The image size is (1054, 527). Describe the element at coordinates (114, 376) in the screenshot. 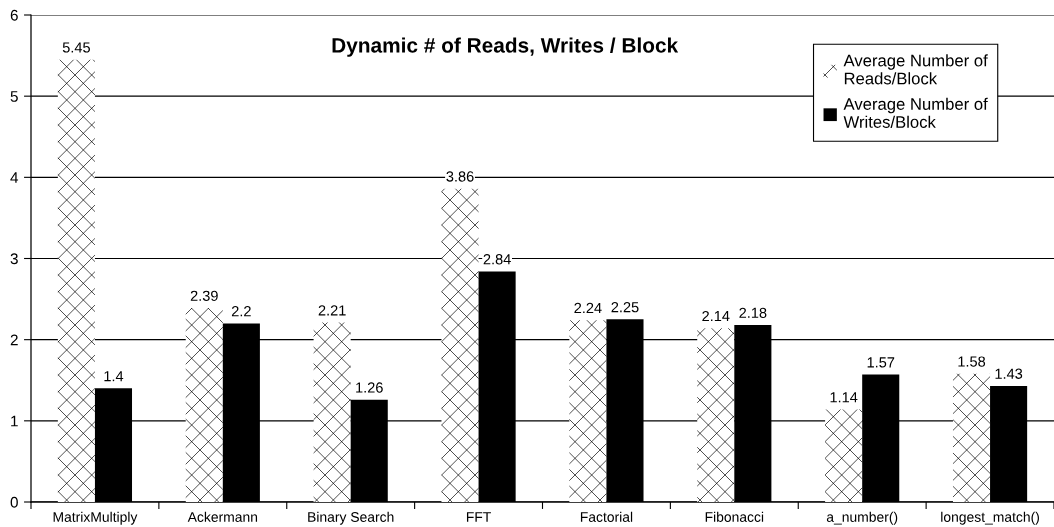

I see `data-label: 1.4` at that location.